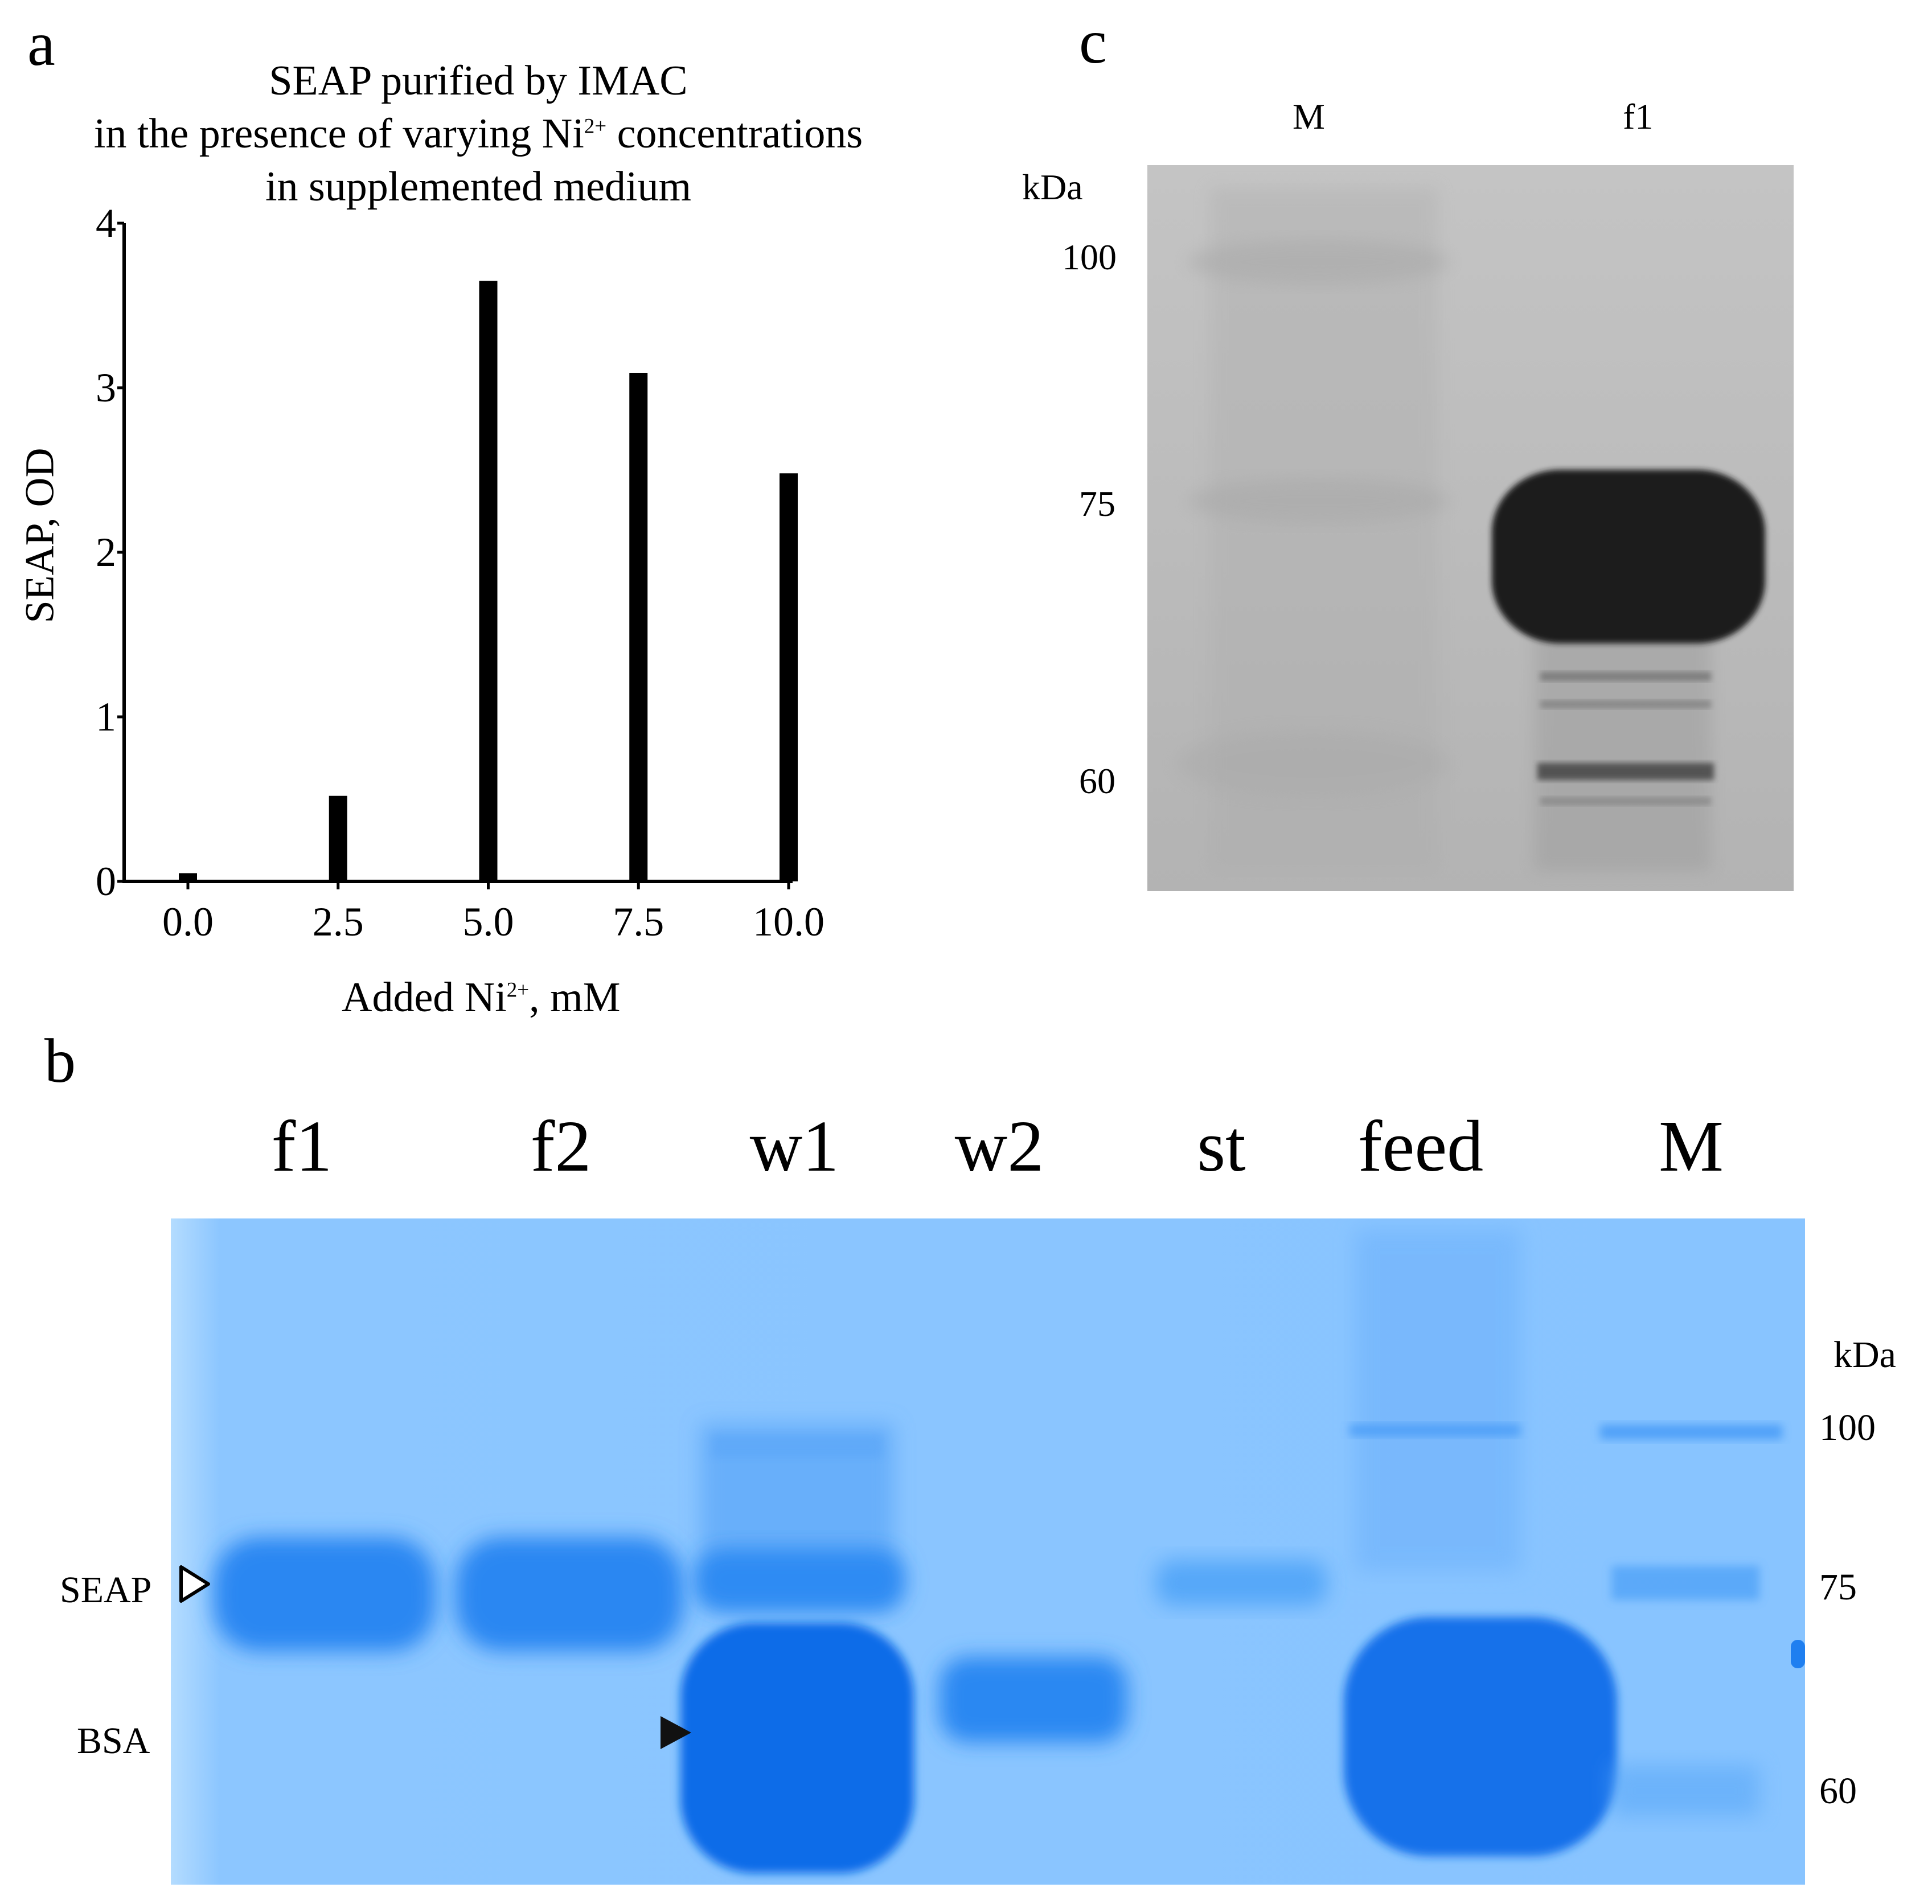 This screenshot has width=1932, height=1904. Describe the element at coordinates (797, 1748) in the screenshot. I see `gel-b-w1-bsa-band` at that location.